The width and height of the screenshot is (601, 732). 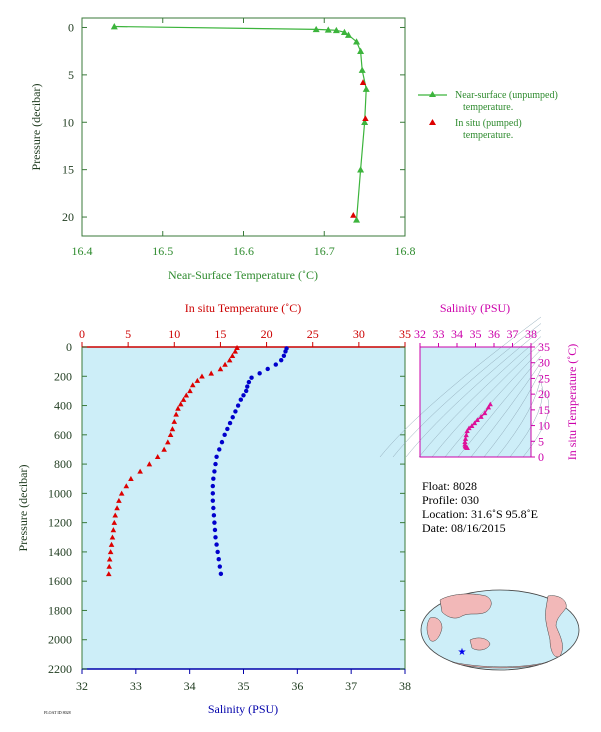 What do you see at coordinates (513, 334) in the screenshot?
I see `ts-x-tick-label: 37` at bounding box center [513, 334].